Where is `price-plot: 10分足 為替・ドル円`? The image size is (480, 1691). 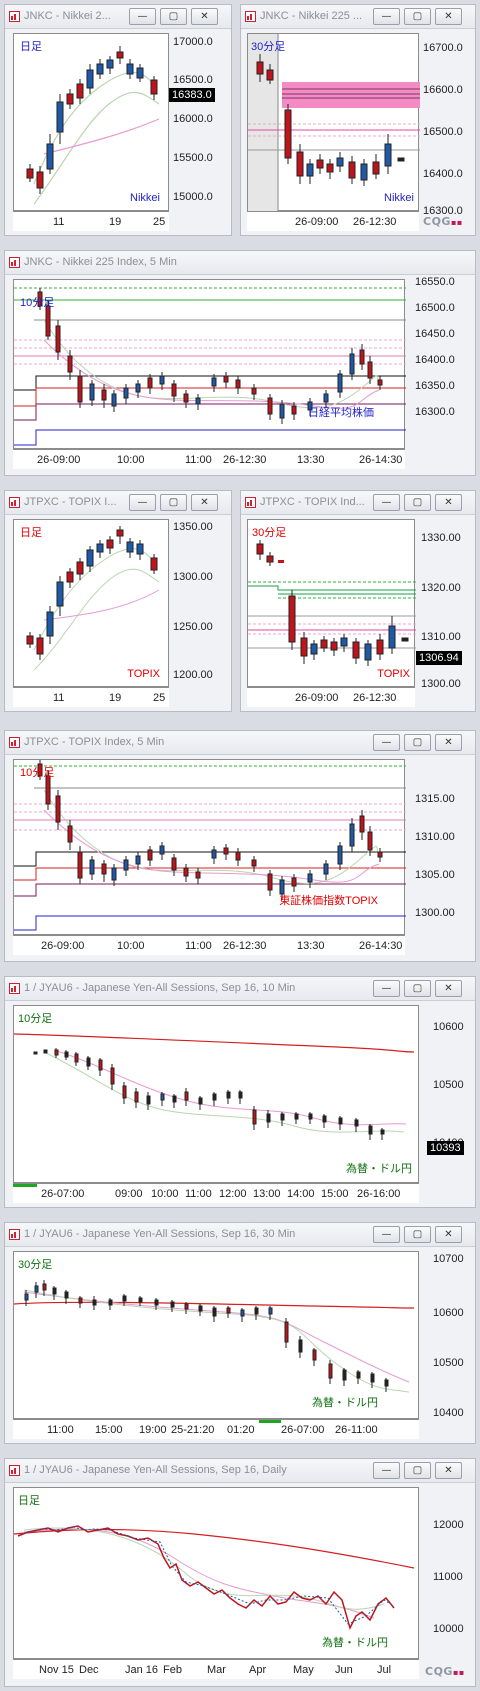
price-plot: 10分足 為替・ドル円 is located at coordinates (216, 1094).